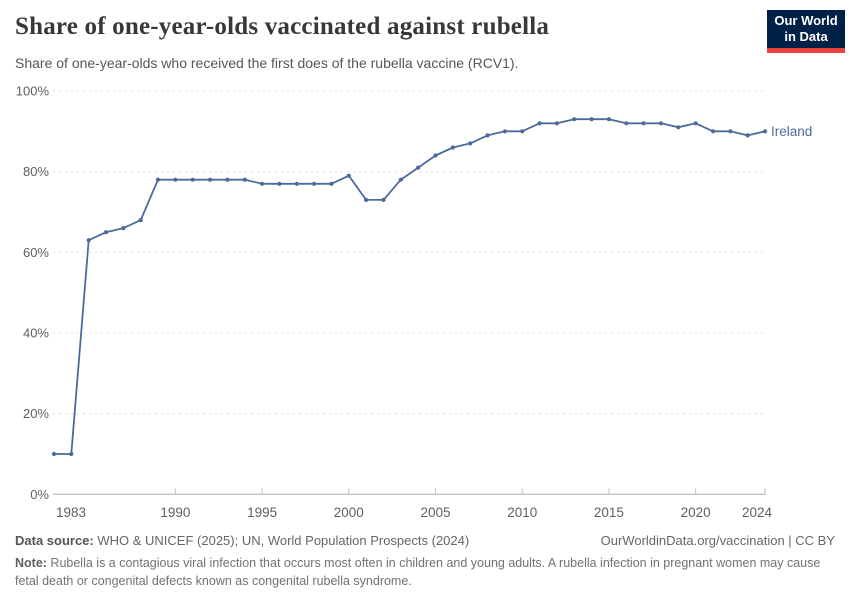 The width and height of the screenshot is (850, 600). I want to click on x-axis-tick-label: 2005, so click(435, 512).